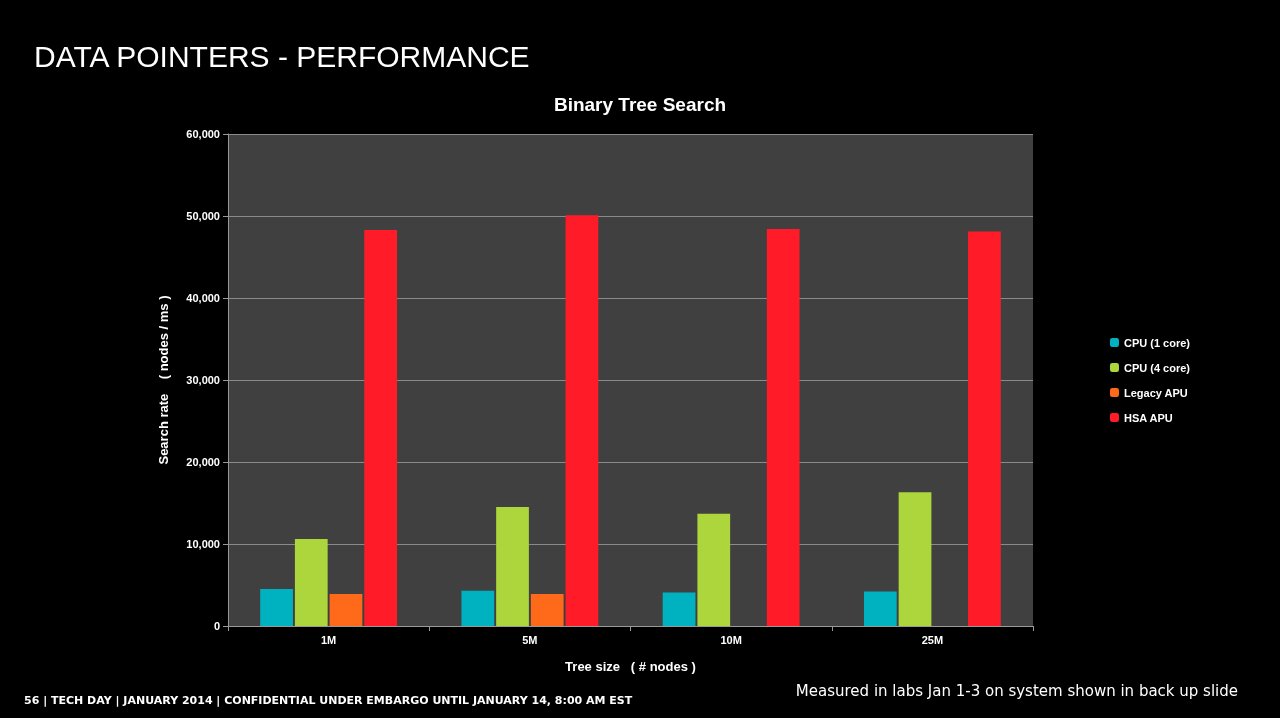 The height and width of the screenshot is (718, 1280). What do you see at coordinates (1157, 367) in the screenshot?
I see `legend-label: CPU (4 core)` at bounding box center [1157, 367].